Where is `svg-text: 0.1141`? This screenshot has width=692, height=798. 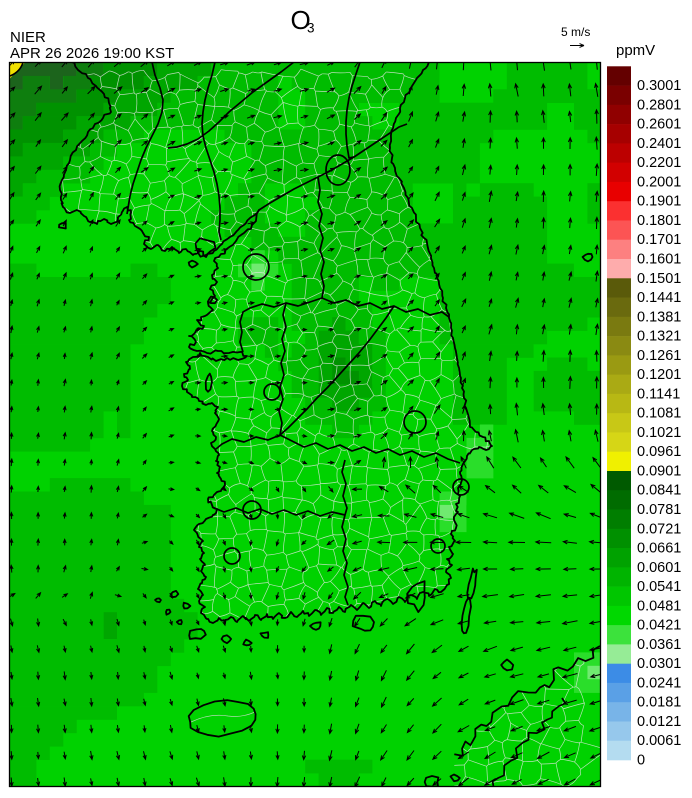
svg-text: 0.1141 is located at coordinates (658, 394).